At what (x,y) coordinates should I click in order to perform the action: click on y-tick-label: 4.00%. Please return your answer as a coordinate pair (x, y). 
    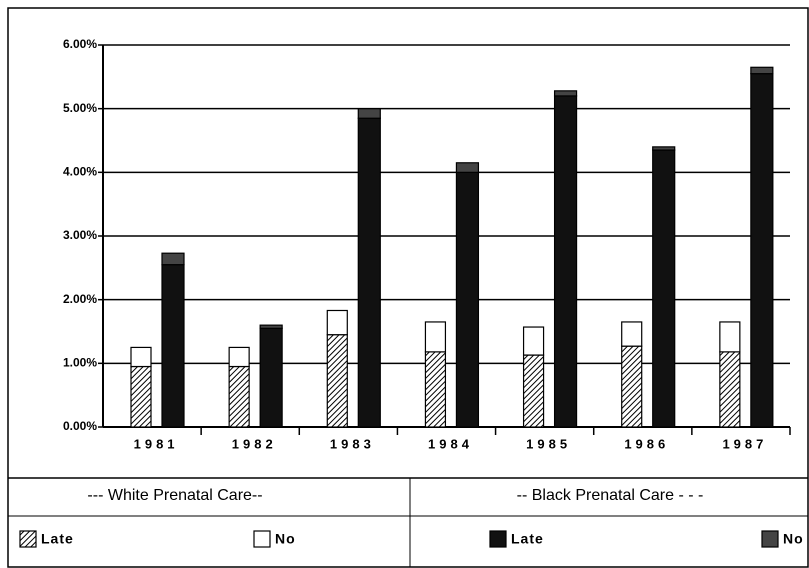
    Looking at the image, I should click on (80, 172).